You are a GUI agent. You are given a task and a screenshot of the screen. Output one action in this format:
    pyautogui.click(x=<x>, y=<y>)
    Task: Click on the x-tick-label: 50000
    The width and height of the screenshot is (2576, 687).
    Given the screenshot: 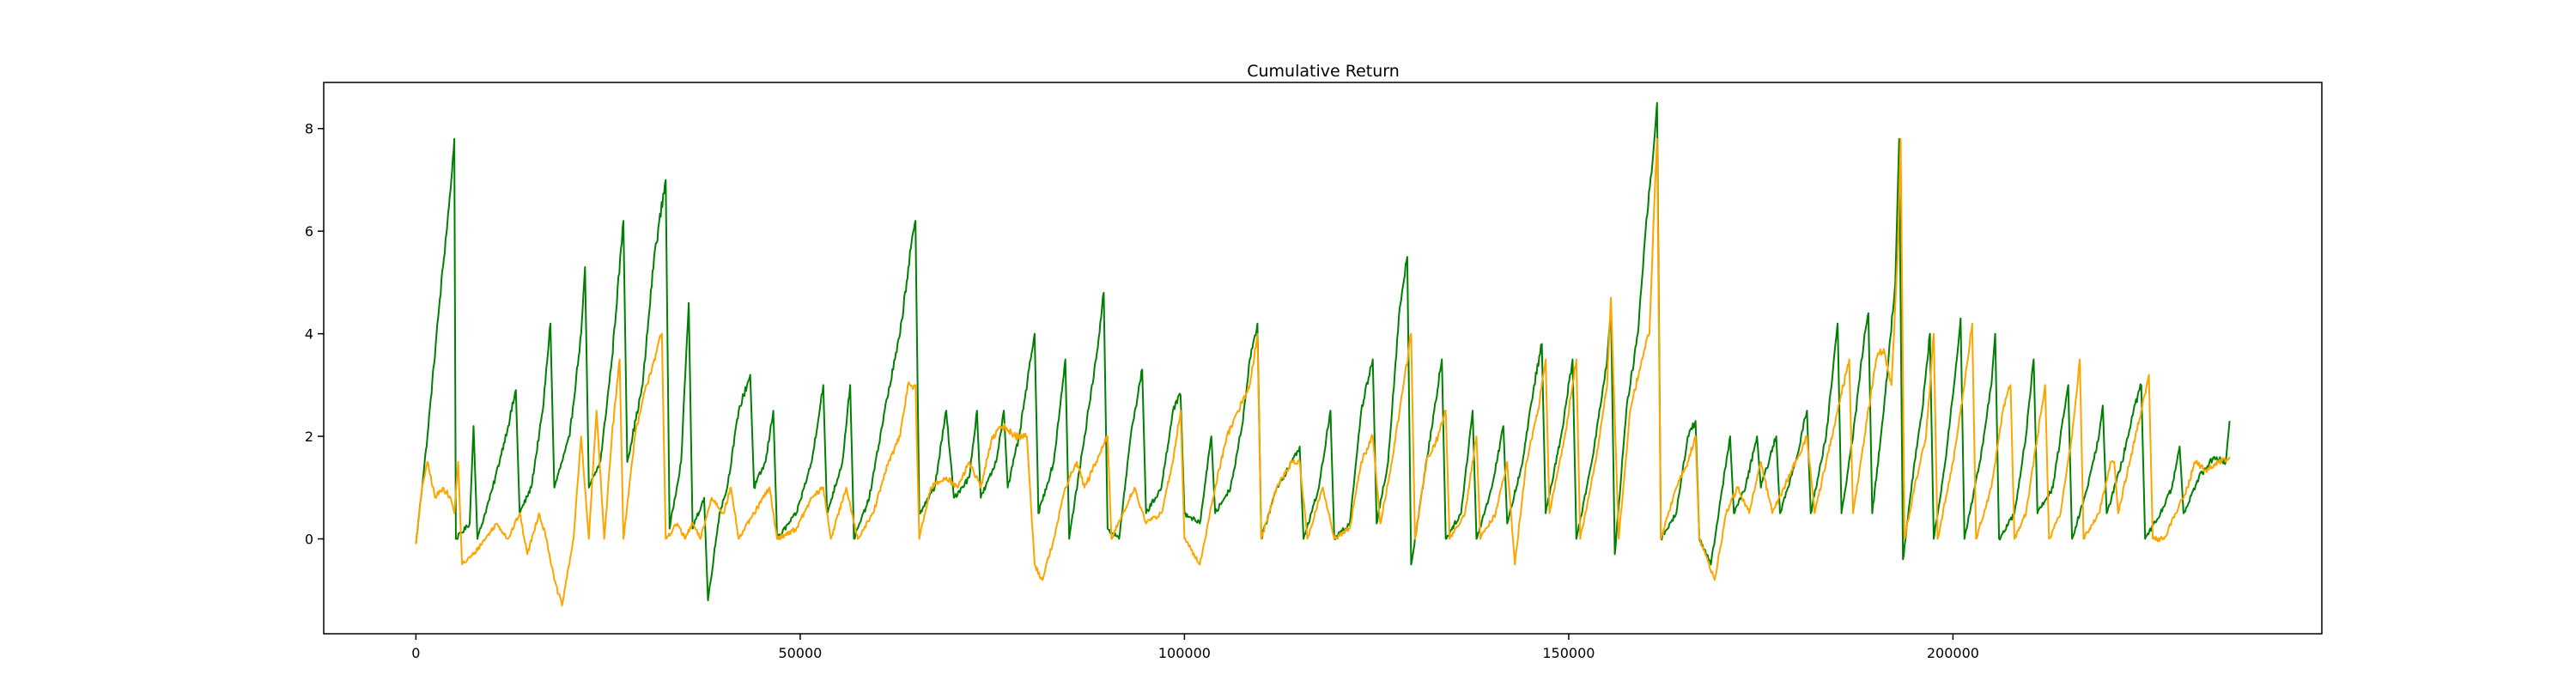 What is the action you would take?
    pyautogui.click(x=800, y=653)
    